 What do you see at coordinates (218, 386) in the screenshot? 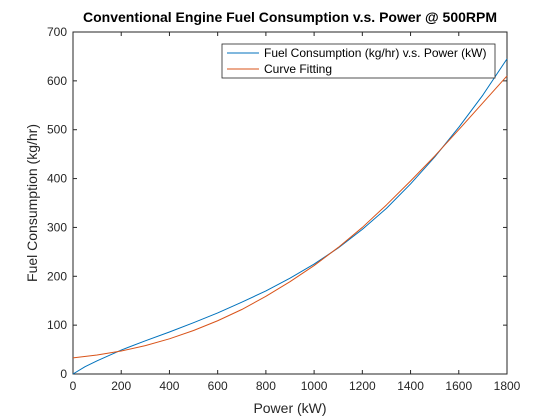
I see `x-tick-label: 600` at bounding box center [218, 386].